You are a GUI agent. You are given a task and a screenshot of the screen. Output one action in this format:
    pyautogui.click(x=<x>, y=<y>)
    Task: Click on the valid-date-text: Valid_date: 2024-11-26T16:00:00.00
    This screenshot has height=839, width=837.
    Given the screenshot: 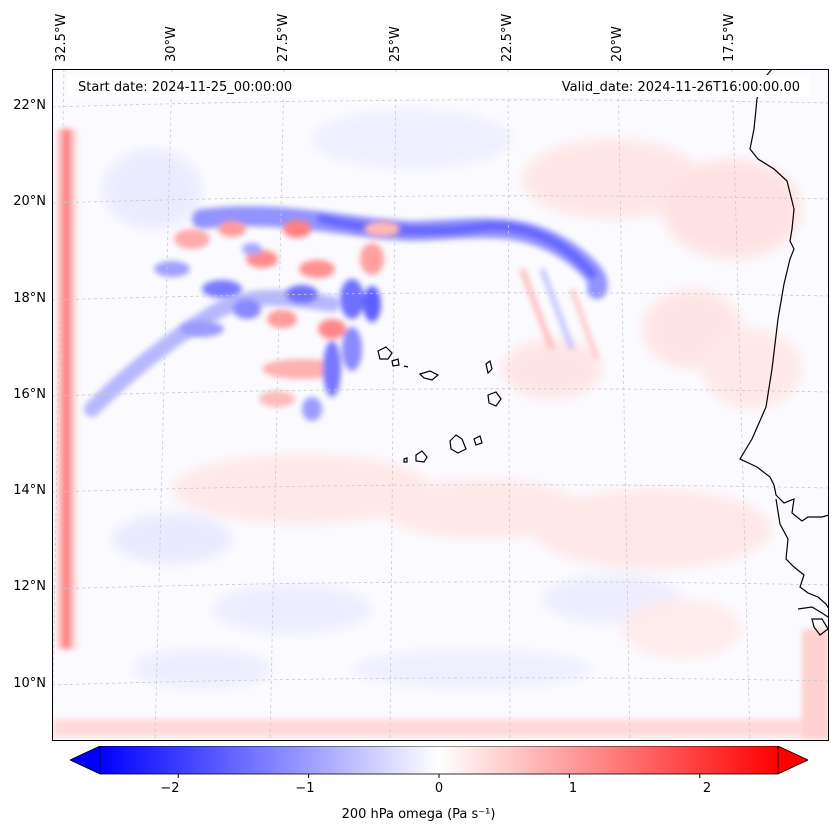 What is the action you would take?
    pyautogui.click(x=681, y=87)
    